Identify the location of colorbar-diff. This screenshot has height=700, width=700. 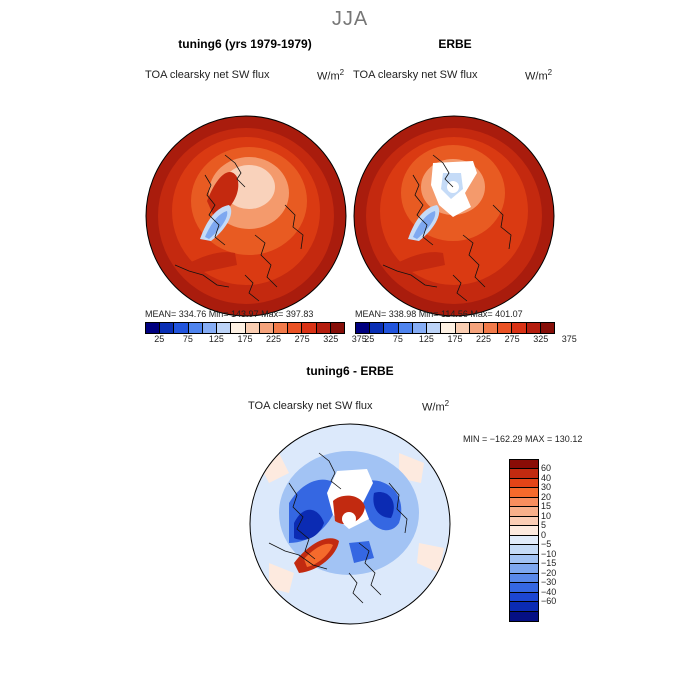
(524, 540).